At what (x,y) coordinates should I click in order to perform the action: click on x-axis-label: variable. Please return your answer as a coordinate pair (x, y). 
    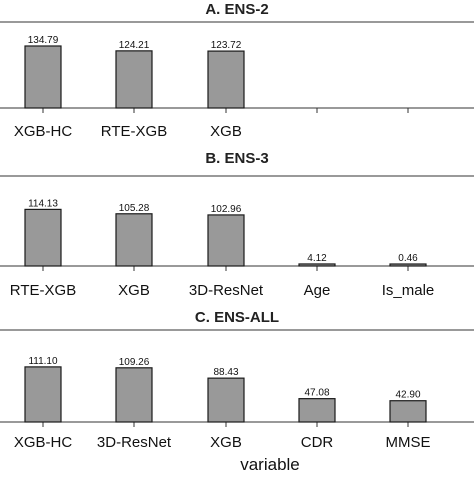
    Looking at the image, I should click on (270, 464).